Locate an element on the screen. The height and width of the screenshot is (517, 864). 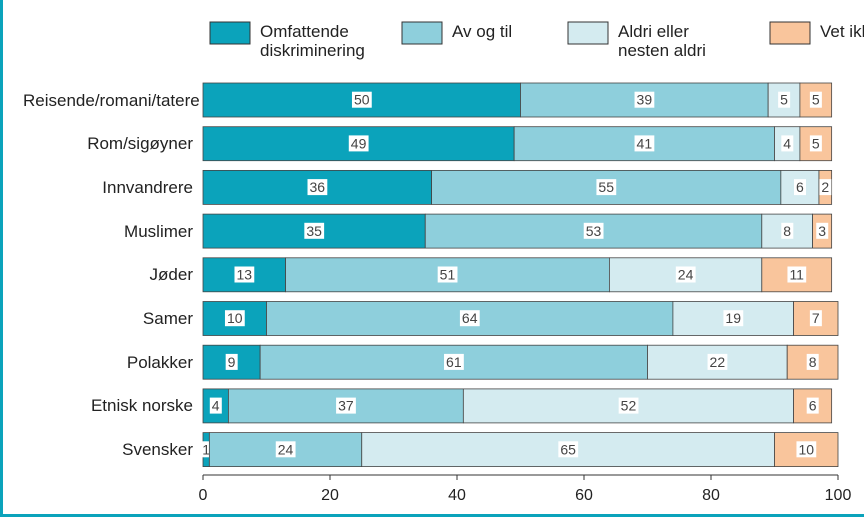
legend-label: Vet ikke is located at coordinates (842, 31).